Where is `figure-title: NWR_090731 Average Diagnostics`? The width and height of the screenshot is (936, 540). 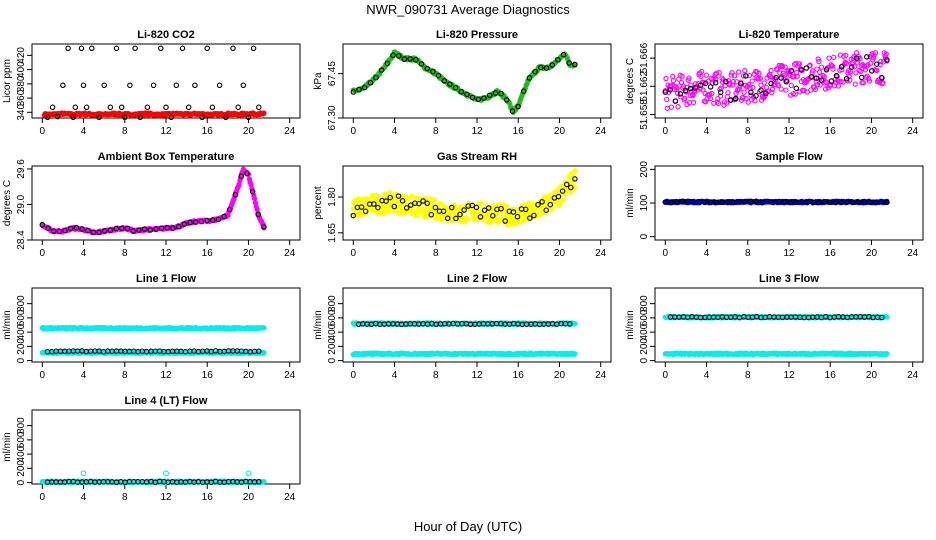
figure-title: NWR_090731 Average Diagnostics is located at coordinates (468, 9).